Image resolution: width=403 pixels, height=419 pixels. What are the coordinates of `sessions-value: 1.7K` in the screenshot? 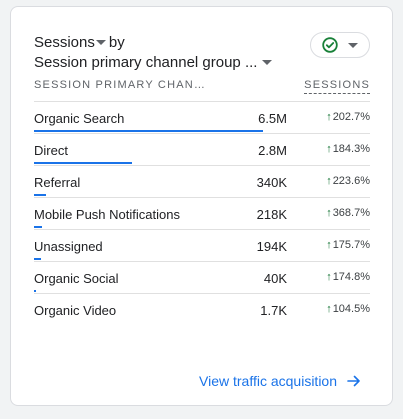 It's located at (273, 310).